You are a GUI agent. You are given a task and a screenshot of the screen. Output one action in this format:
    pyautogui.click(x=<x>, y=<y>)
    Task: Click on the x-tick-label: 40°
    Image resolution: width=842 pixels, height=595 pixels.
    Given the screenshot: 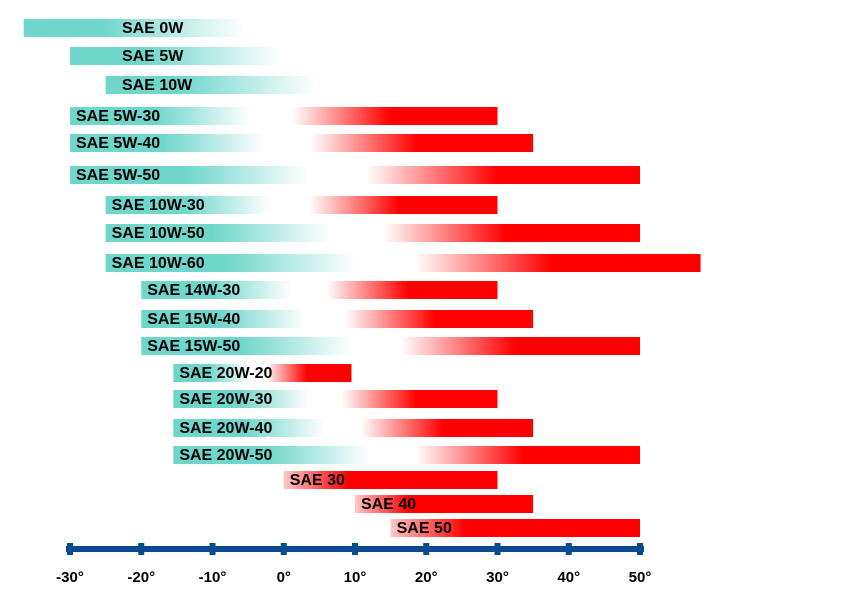 What is the action you would take?
    pyautogui.click(x=568, y=577)
    